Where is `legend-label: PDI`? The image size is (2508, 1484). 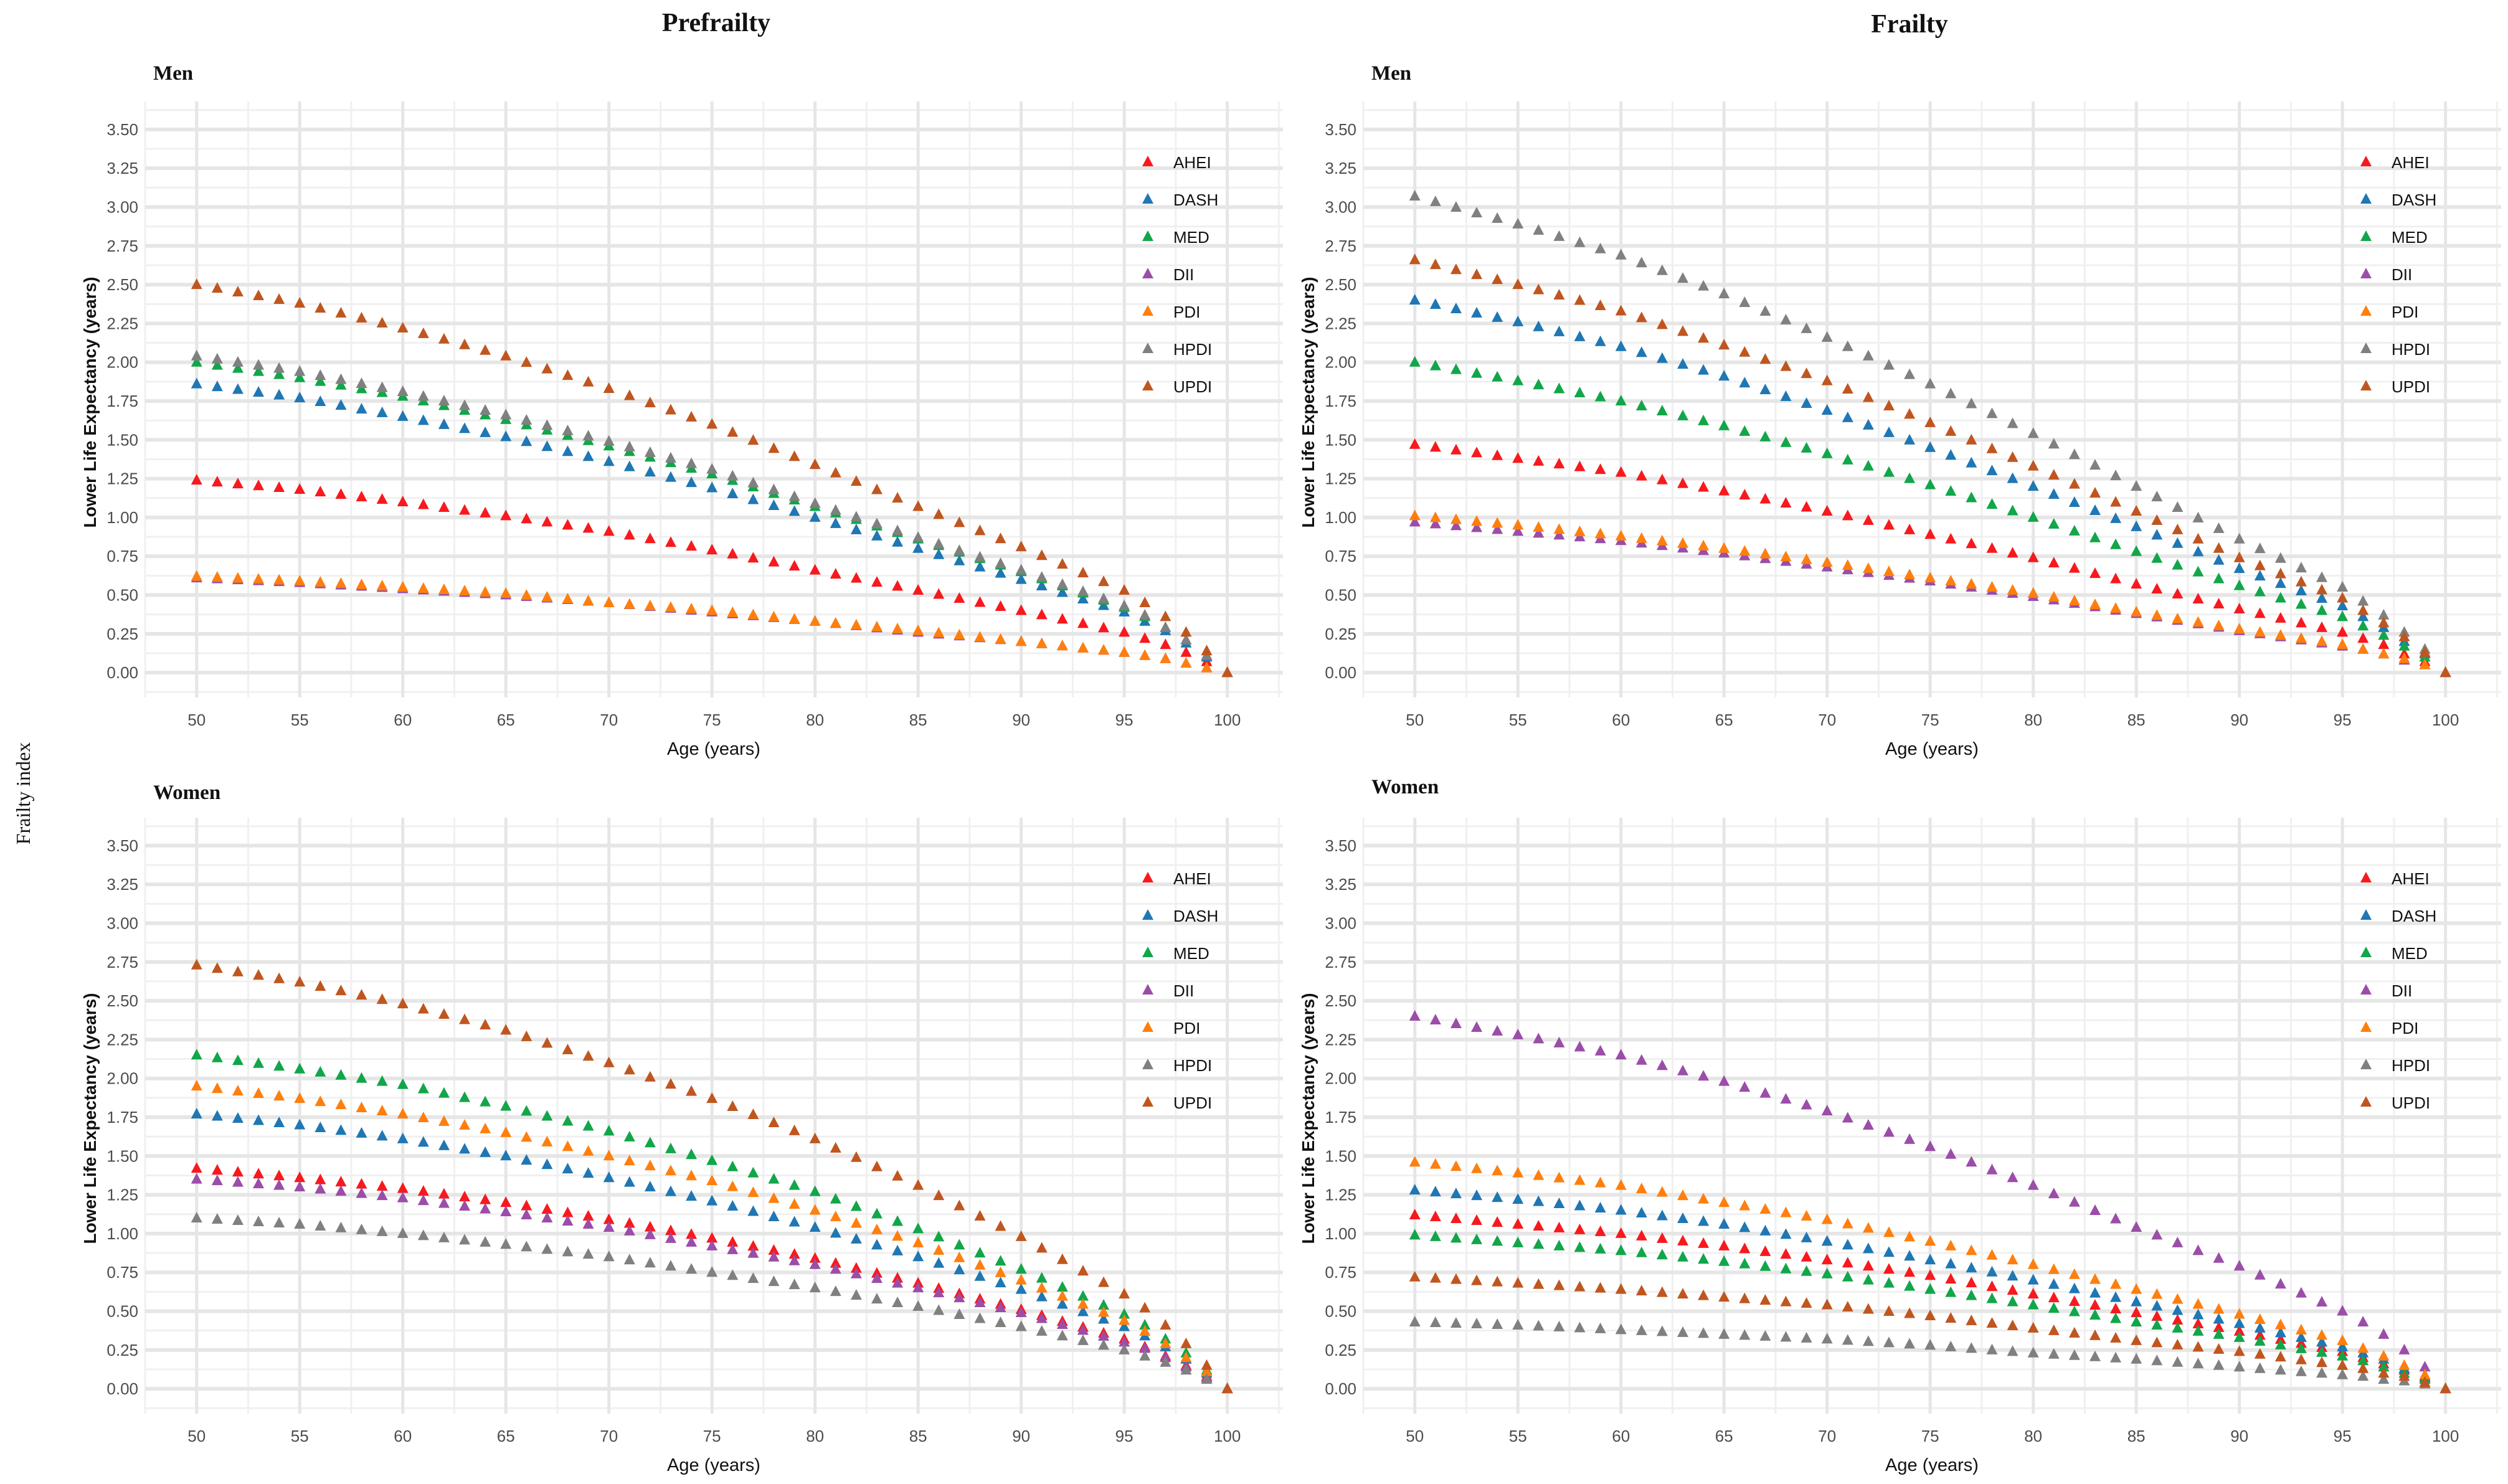
legend-label: PDI is located at coordinates (2405, 312).